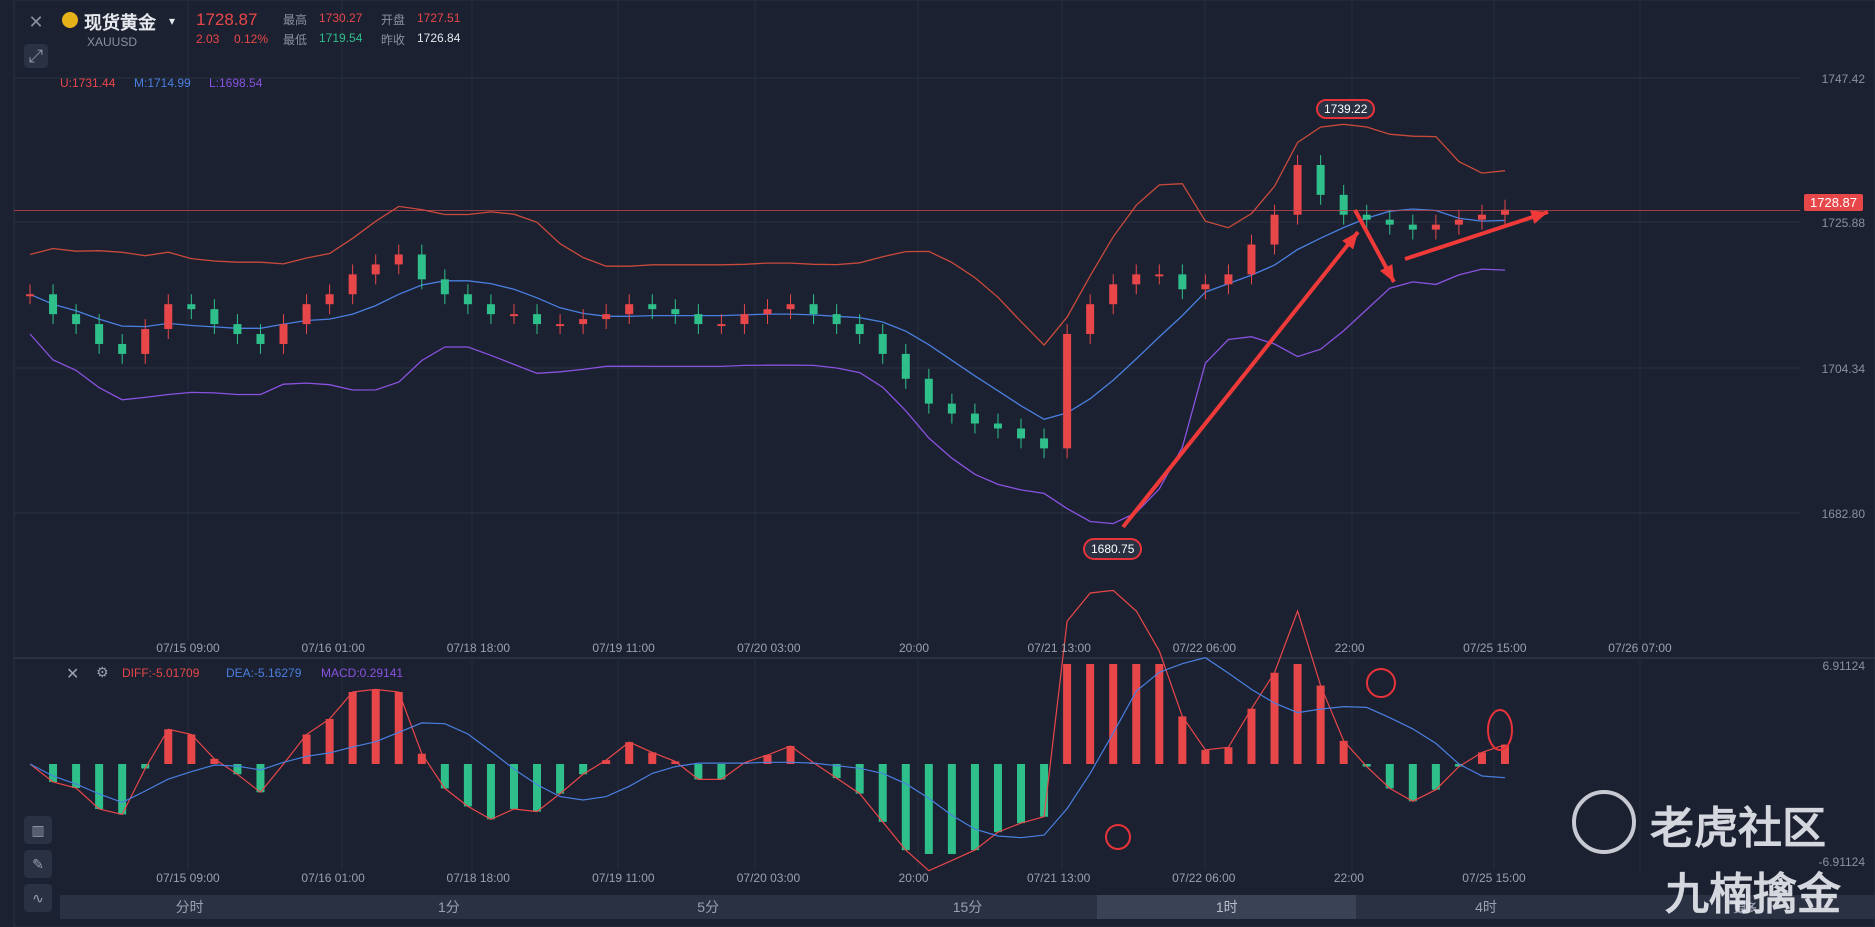 The width and height of the screenshot is (1875, 927). I want to click on trend-arrow-right, so click(1476, 235).